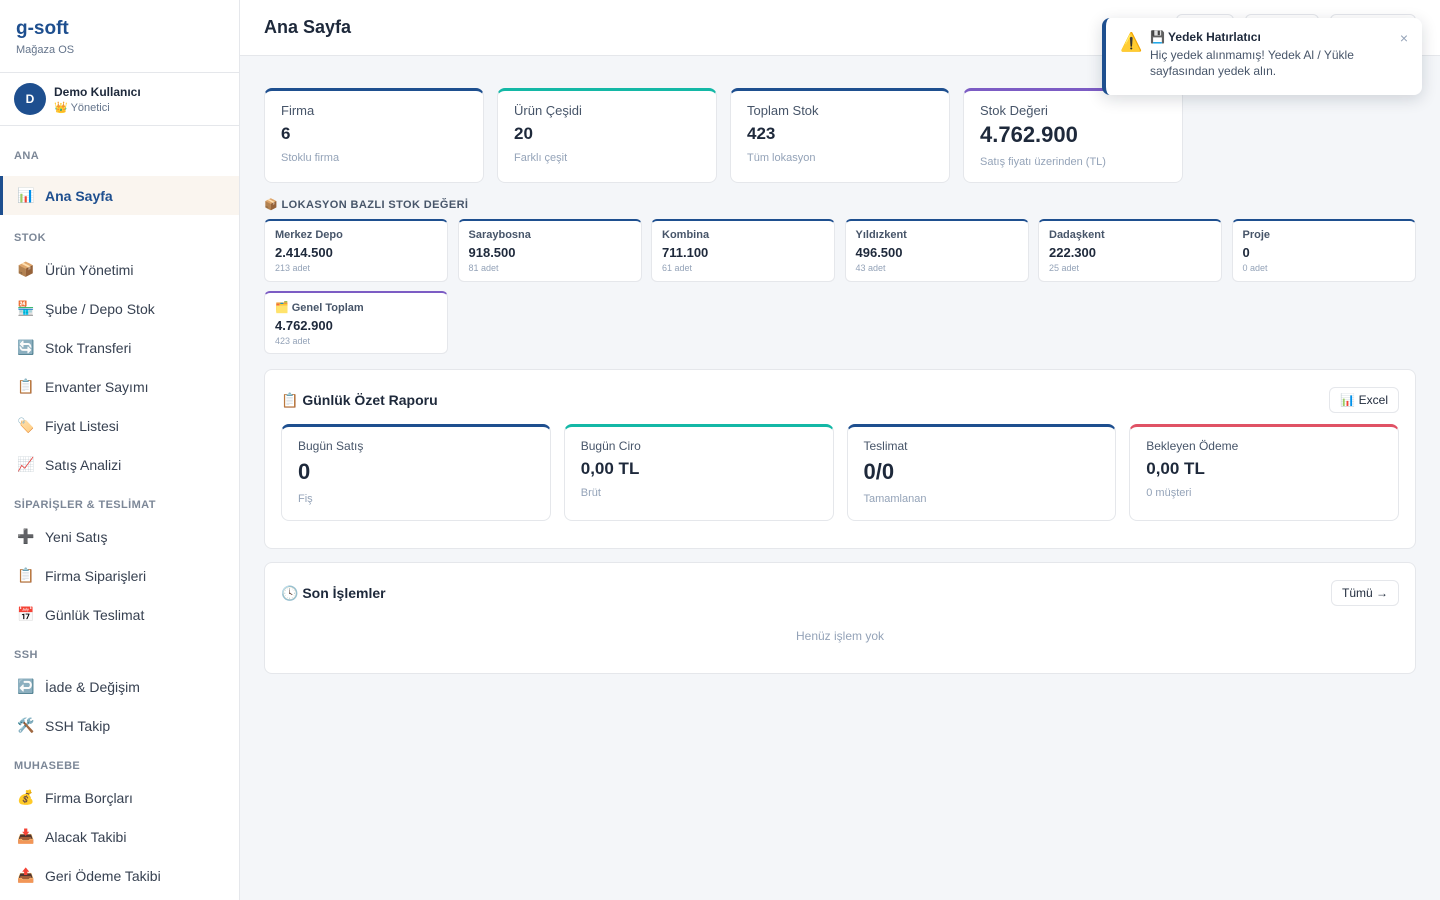 The width and height of the screenshot is (1440, 900). I want to click on toast-title: 💾 Yedek Hatırlatıcı, so click(1205, 37).